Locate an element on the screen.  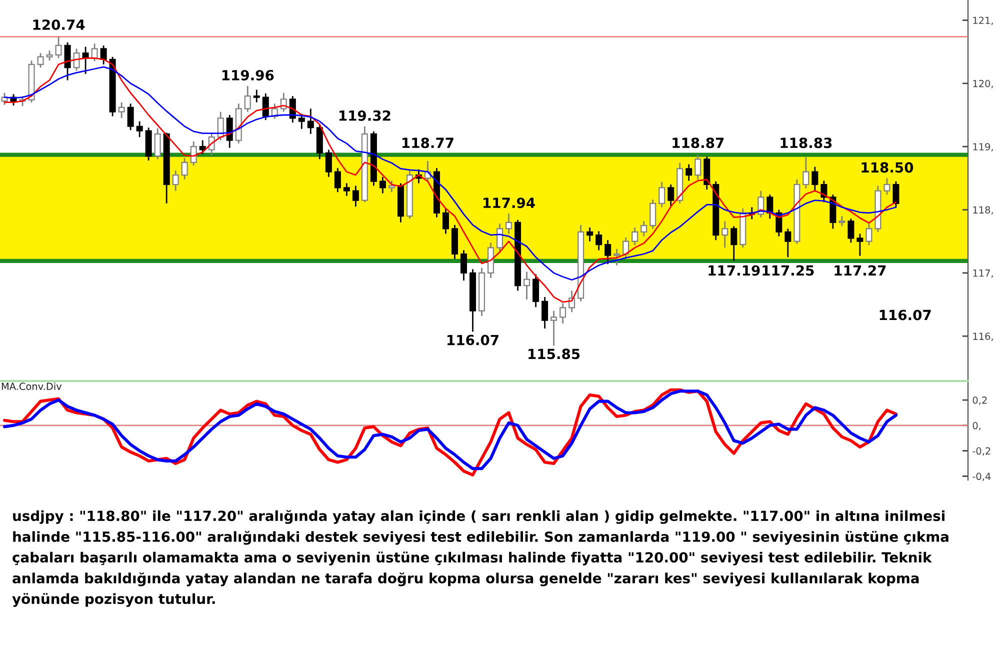
annotation: 119.32 is located at coordinates (364, 115).